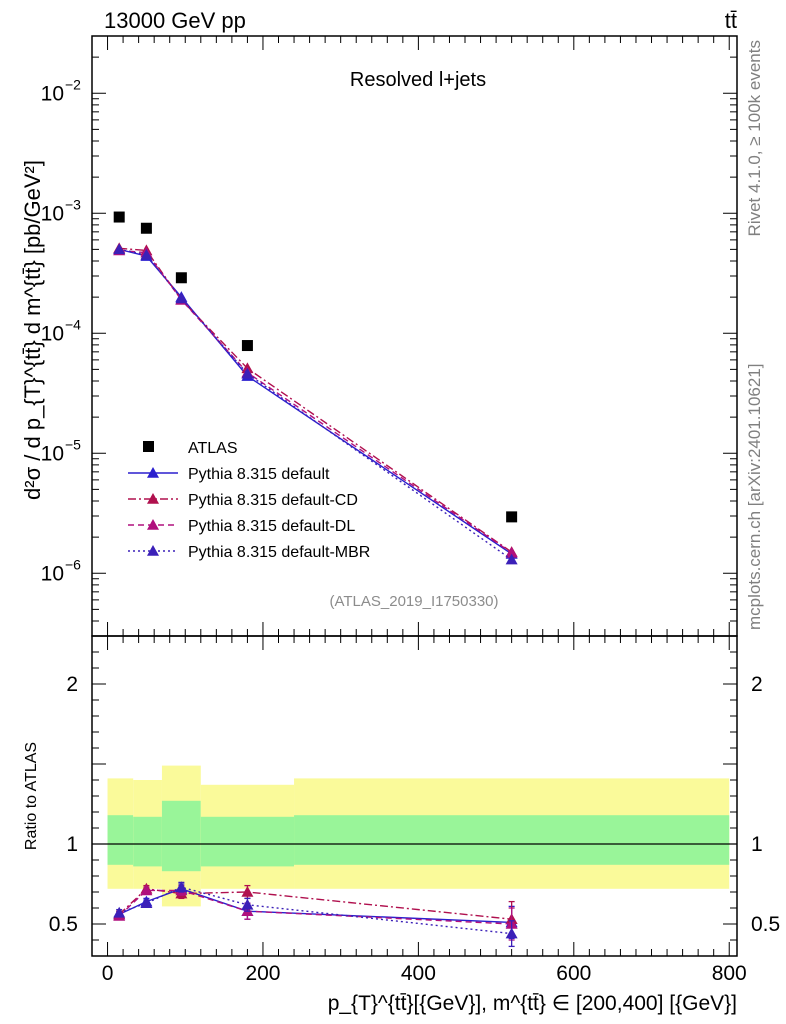 This screenshot has height=1024, width=786. Describe the element at coordinates (754, 138) in the screenshot. I see `rivet-label: Rivet 4.1.0, ≥ 100k events` at that location.